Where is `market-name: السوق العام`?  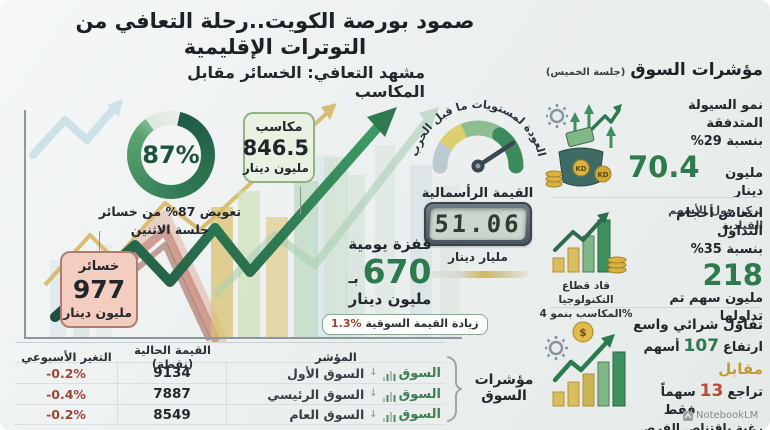
market-name: السوق العام is located at coordinates (327, 414).